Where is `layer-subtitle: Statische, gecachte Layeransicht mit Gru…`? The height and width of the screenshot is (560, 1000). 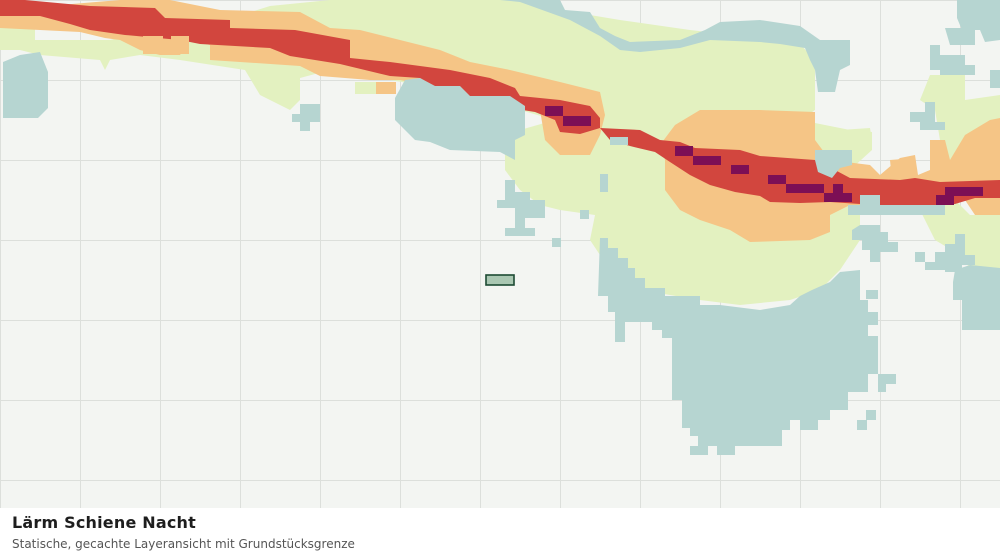 layer-subtitle: Statische, gecachte Layeransicht mit Gru… is located at coordinates (183, 544).